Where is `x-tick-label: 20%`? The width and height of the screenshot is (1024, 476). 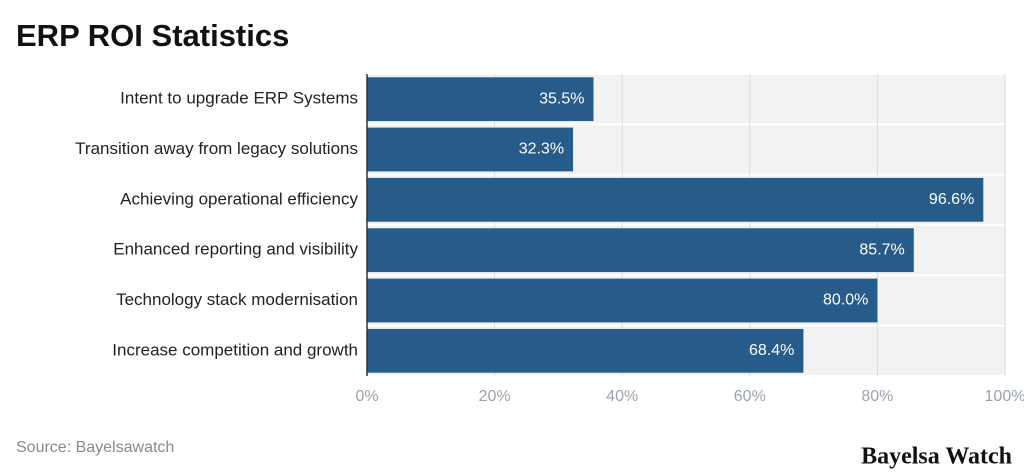
x-tick-label: 20% is located at coordinates (495, 396).